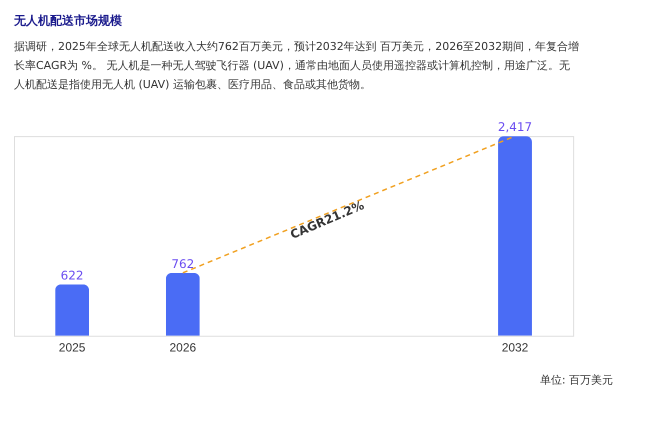 The width and height of the screenshot is (663, 437). I want to click on chart-subtitle: 据调研，2025年全球无人机配送收入大约762百万美元，预计2032年达到 百万美元，2026至2032期间，年复合增长率CAGR为 %。 无人机是一种无人驾驶飞行器 (UAV)，通常由地面人员使用遥控器或计算机控制，用途广泛。无人机配送是指使用无人机 (UAV) 运输包裹、医疗用品、食品或其他货物。, so click(297, 66).